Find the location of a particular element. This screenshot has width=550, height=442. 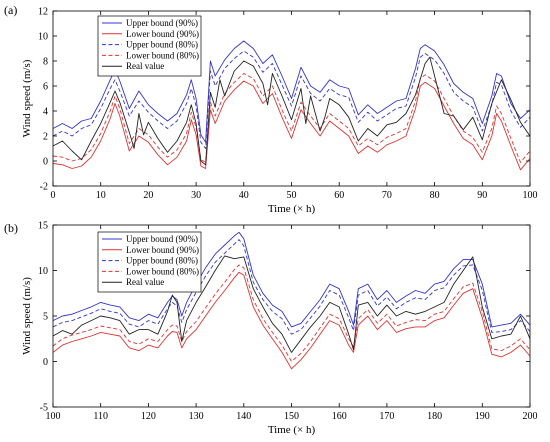

panel-label: (b) is located at coordinates (11, 228).